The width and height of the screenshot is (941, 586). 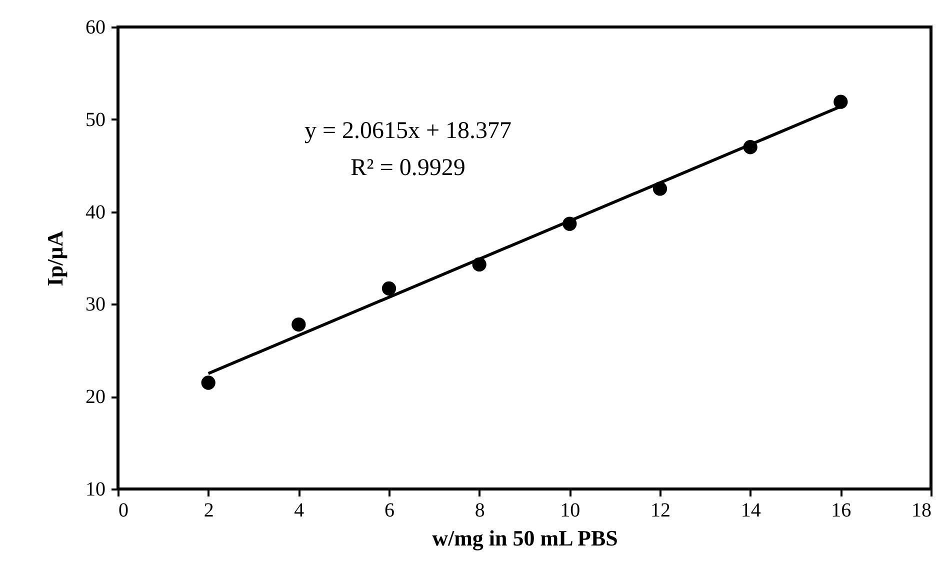 I want to click on y-tick-label: 20, so click(x=96, y=397).